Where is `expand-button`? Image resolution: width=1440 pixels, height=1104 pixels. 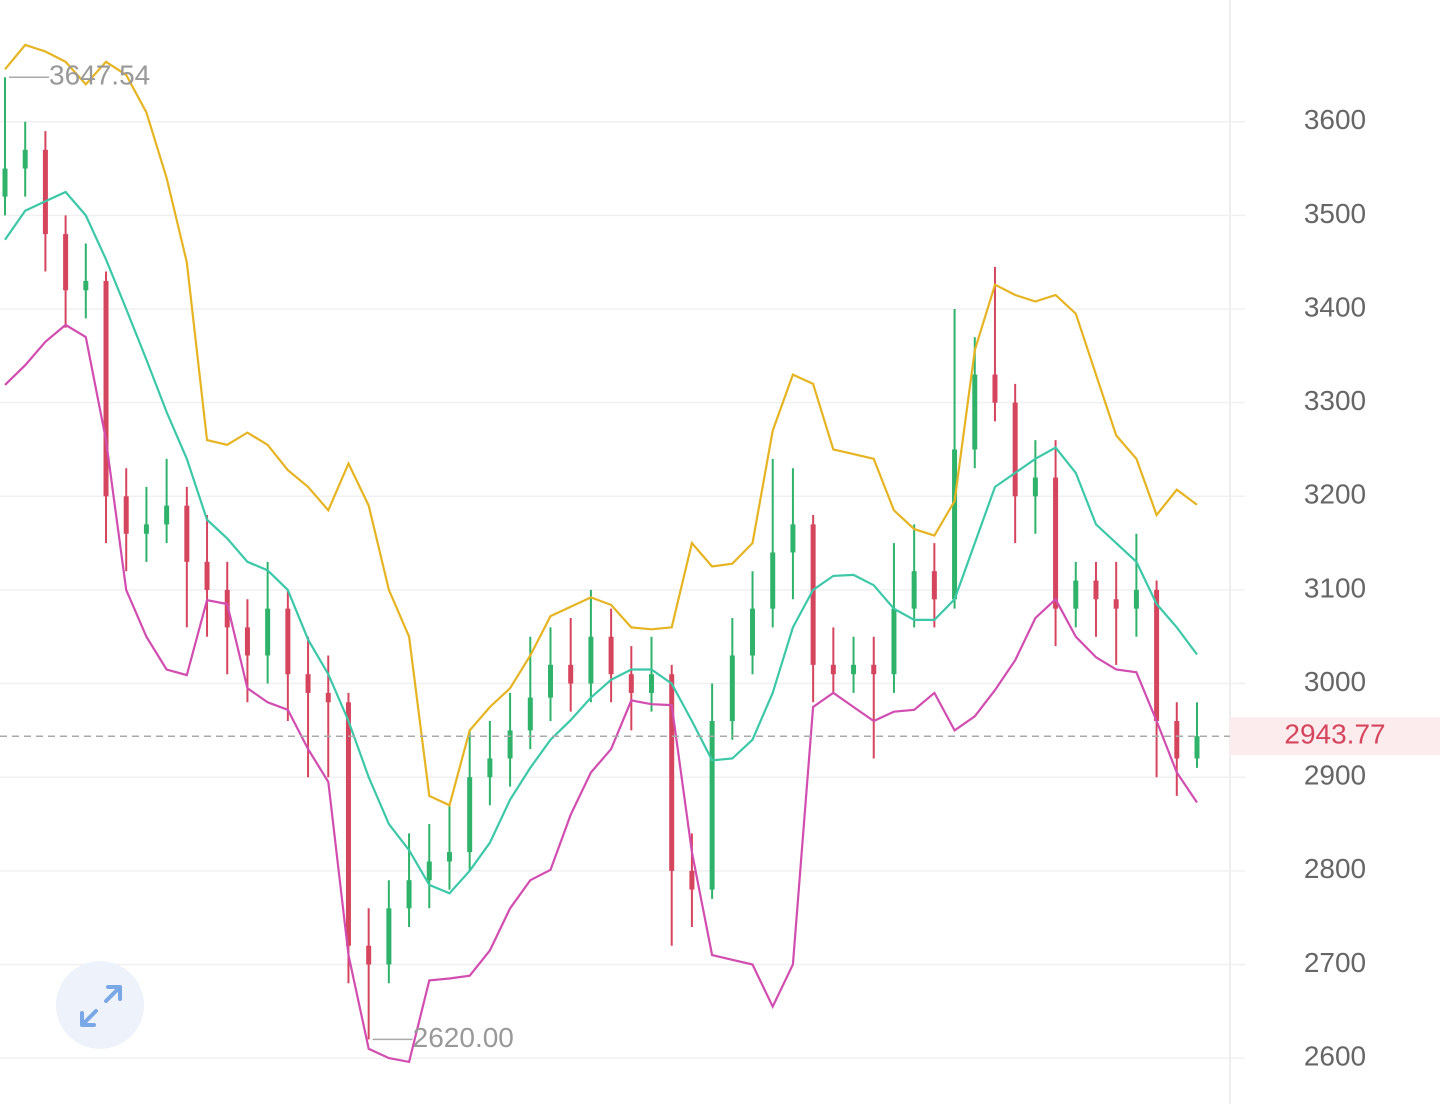
expand-button is located at coordinates (100, 1005).